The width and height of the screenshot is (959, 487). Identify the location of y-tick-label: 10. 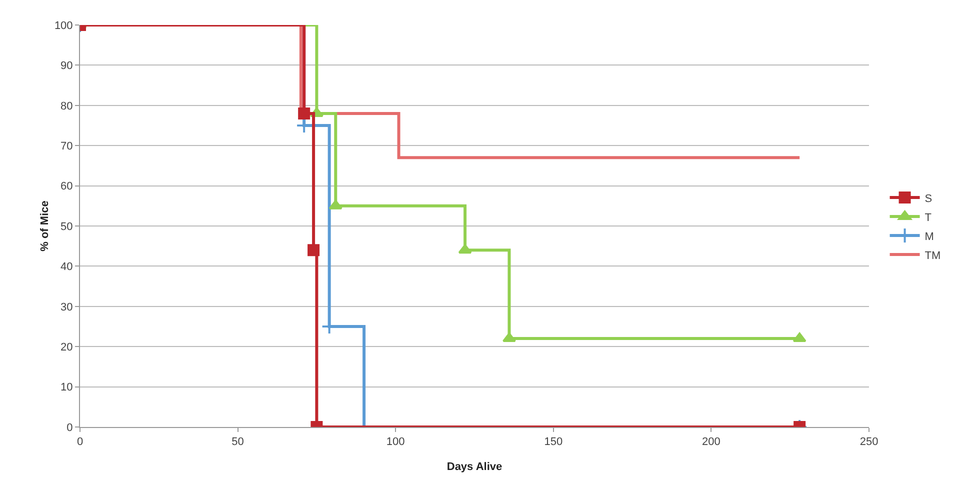
(66, 388).